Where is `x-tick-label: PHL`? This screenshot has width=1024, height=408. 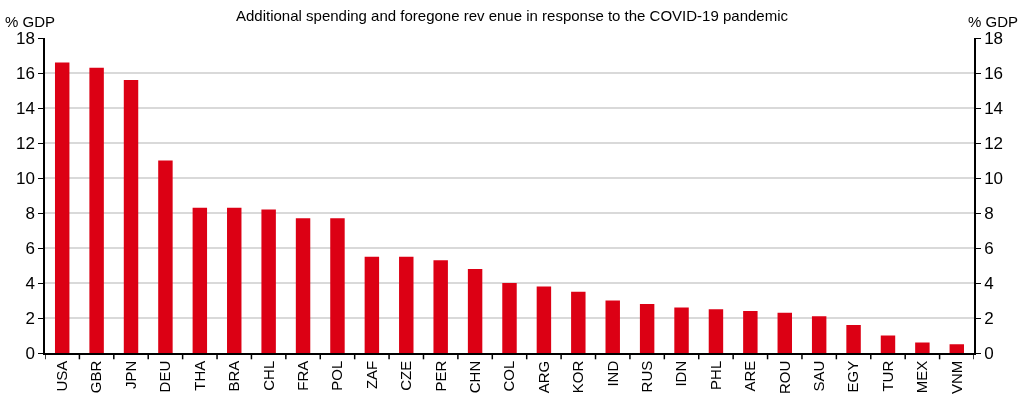
x-tick-label: PHL is located at coordinates (715, 375).